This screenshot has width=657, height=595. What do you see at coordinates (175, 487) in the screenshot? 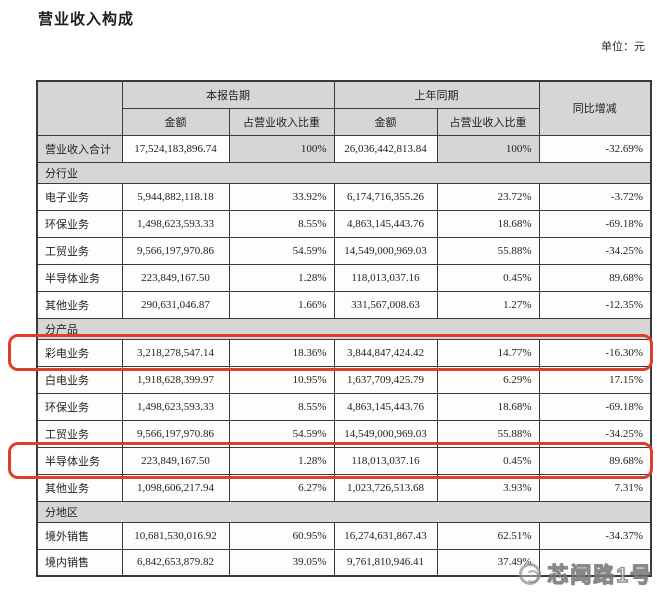
I see `current-amount-cell: 1,098,606,217.94` at bounding box center [175, 487].